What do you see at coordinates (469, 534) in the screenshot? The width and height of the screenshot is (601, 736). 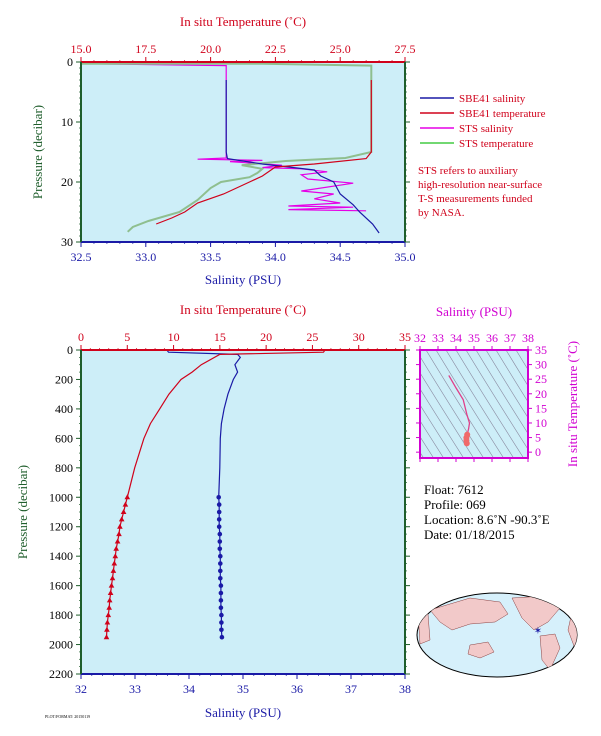 I see `profile-date: Date: 01/18/2015` at bounding box center [469, 534].